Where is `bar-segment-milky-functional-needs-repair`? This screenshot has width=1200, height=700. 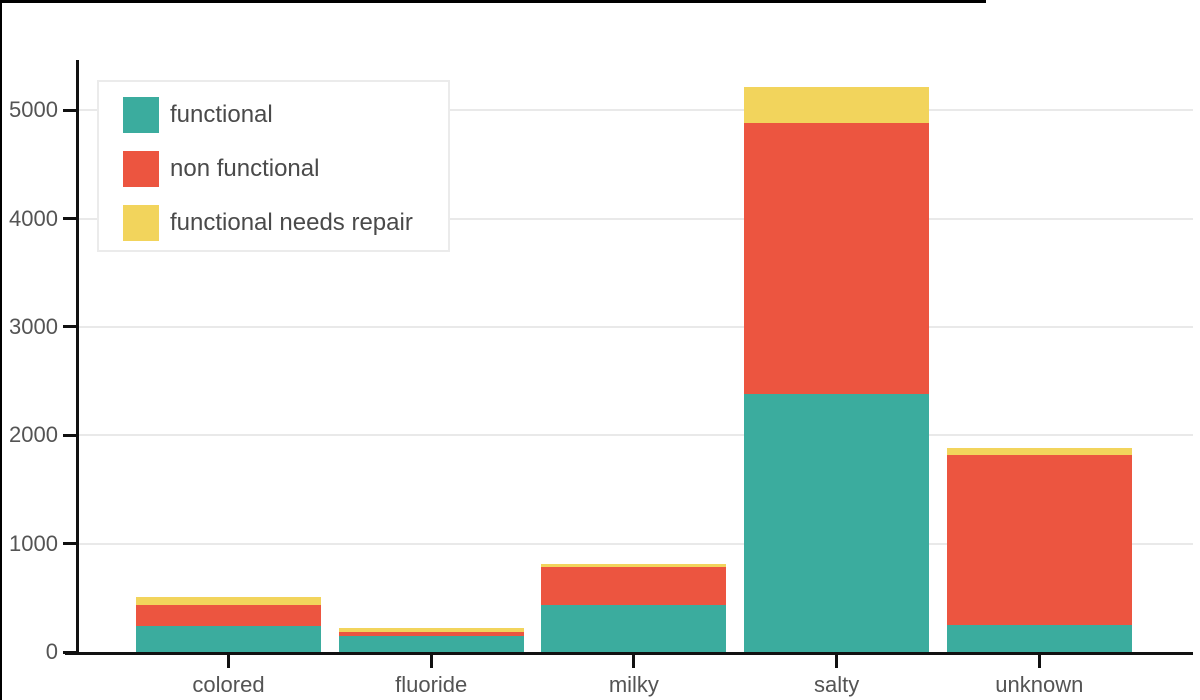 bar-segment-milky-functional-needs-repair is located at coordinates (634, 566).